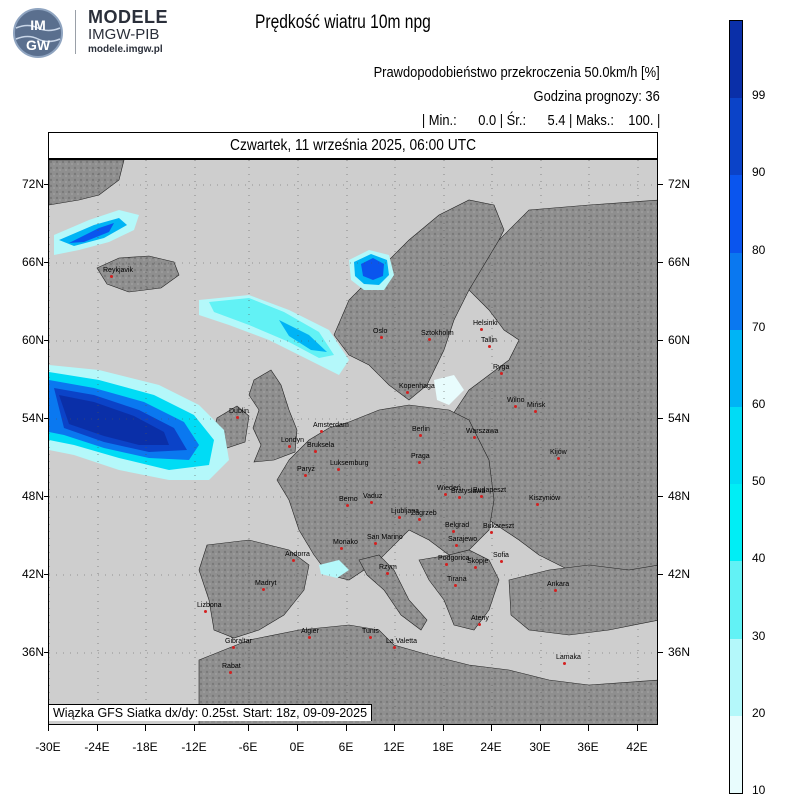 The height and width of the screenshot is (800, 800). Describe the element at coordinates (516, 400) in the screenshot. I see `city-label: Wilno` at that location.